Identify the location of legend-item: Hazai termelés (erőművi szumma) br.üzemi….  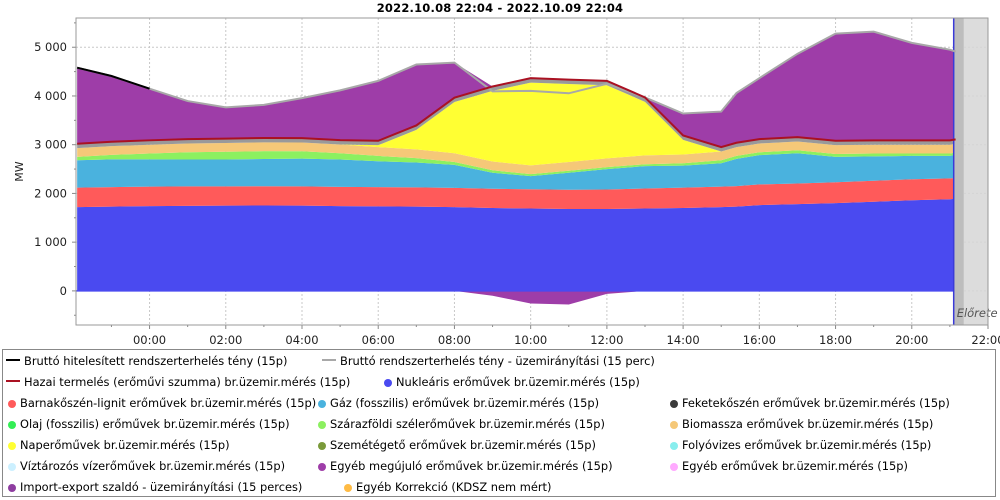
(178, 382).